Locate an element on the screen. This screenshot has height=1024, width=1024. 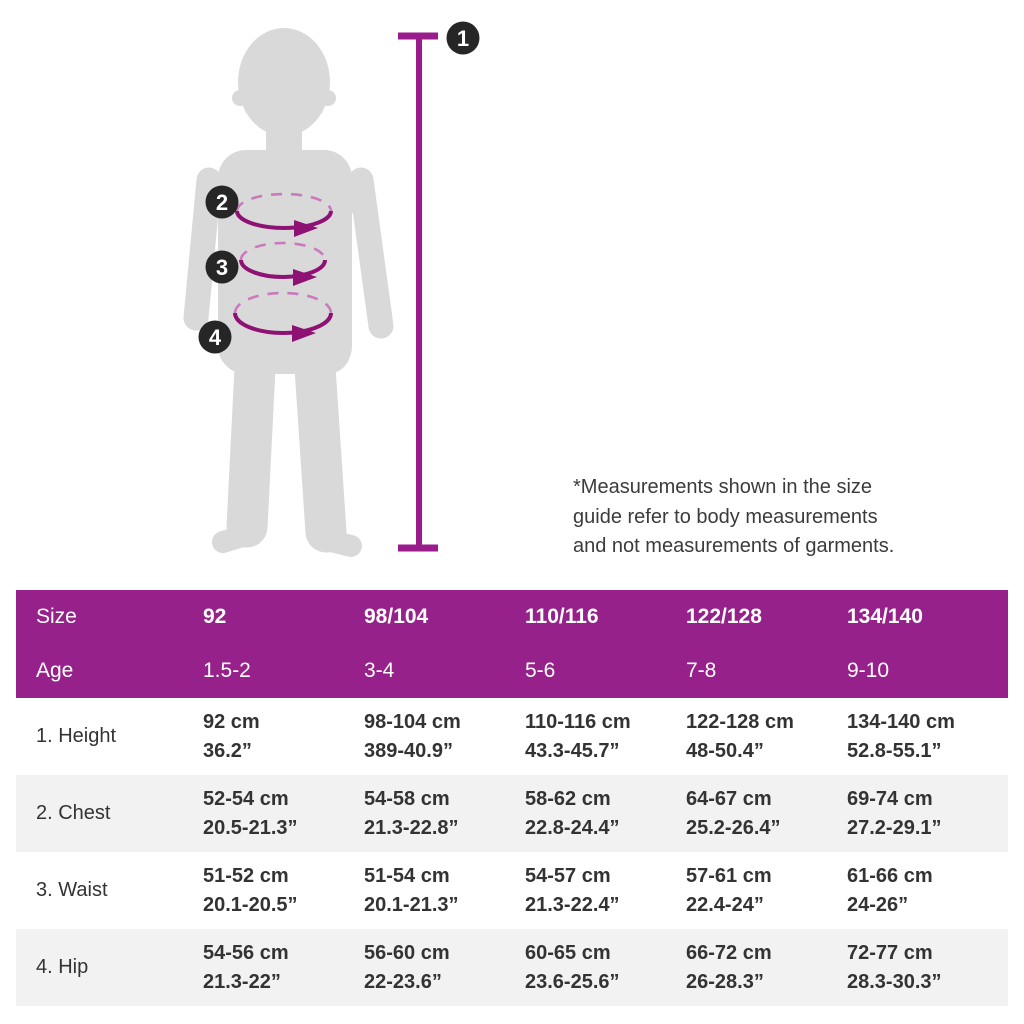
cm-value: 98-104 cm is located at coordinates (412, 721).